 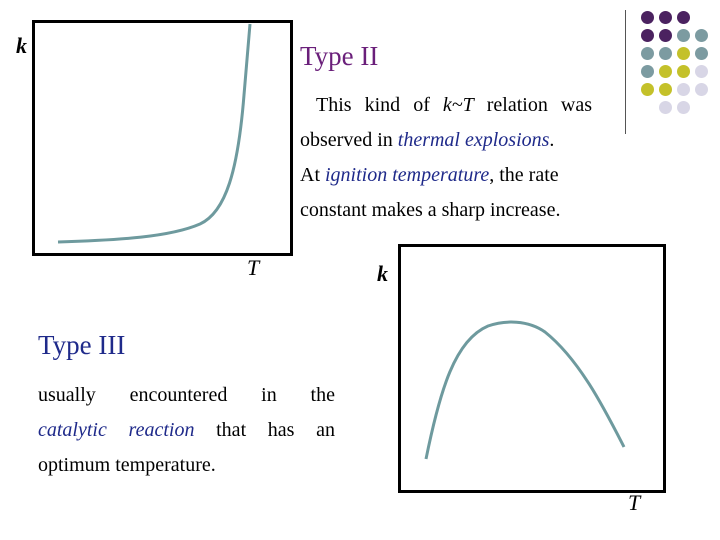 What do you see at coordinates (81, 345) in the screenshot?
I see `type3-heading: Type III` at bounding box center [81, 345].